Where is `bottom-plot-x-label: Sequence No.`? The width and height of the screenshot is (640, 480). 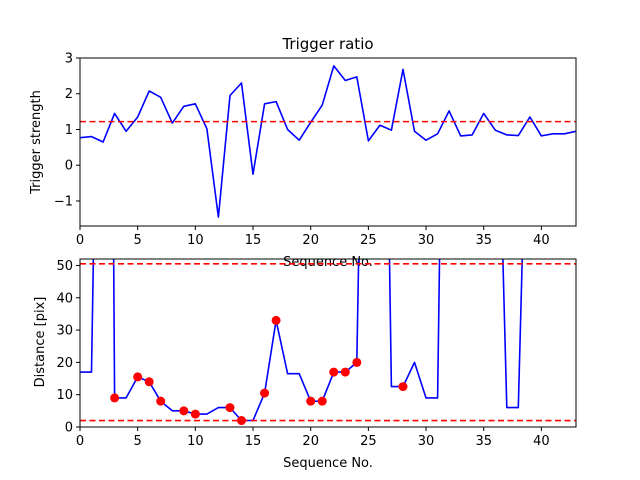
bottom-plot-x-label: Sequence No. is located at coordinates (328, 463).